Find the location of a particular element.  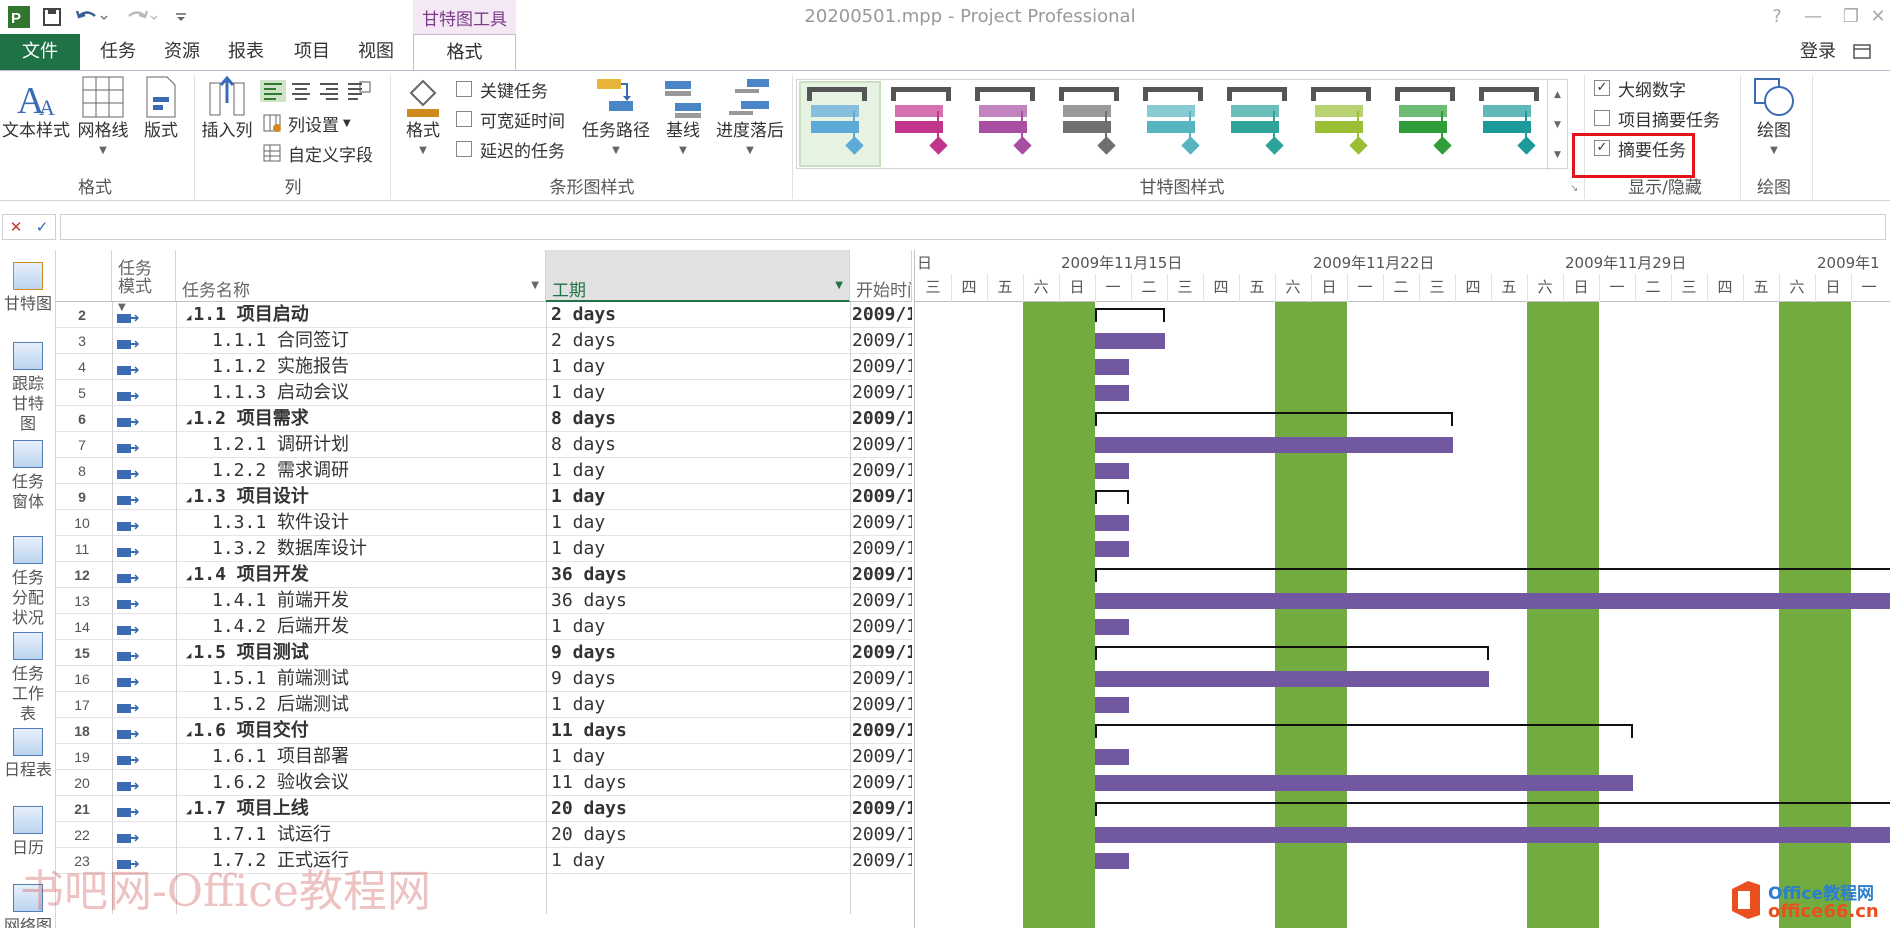

bar-format-button: 格式 ▼ is located at coordinates (423, 120).